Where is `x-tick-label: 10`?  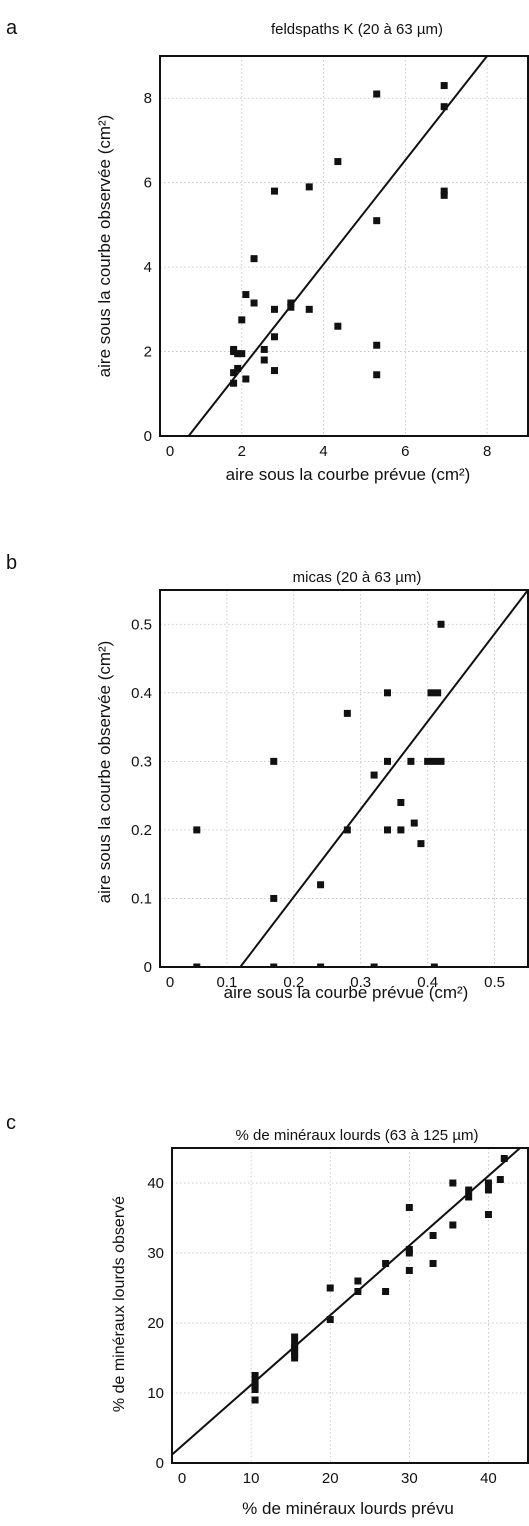 x-tick-label: 10 is located at coordinates (251, 1478).